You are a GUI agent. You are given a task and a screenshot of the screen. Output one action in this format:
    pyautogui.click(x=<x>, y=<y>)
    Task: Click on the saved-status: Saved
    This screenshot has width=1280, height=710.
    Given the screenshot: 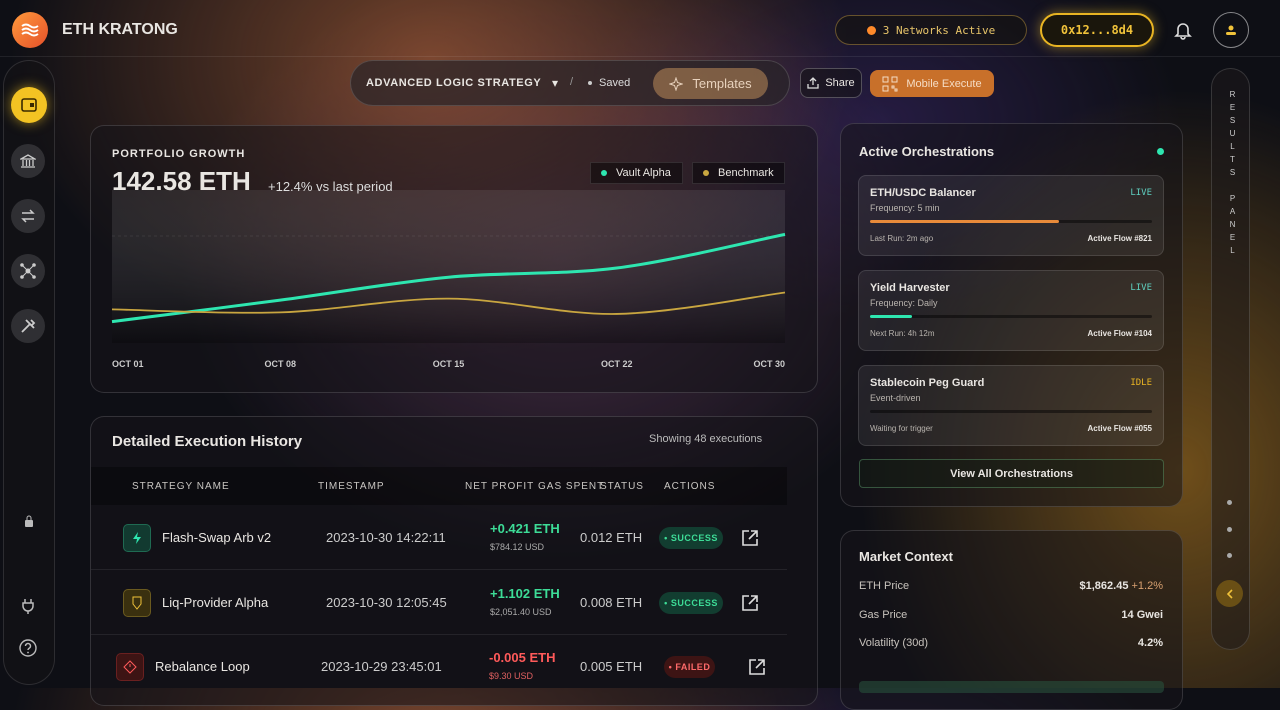 What is the action you would take?
    pyautogui.click(x=615, y=83)
    